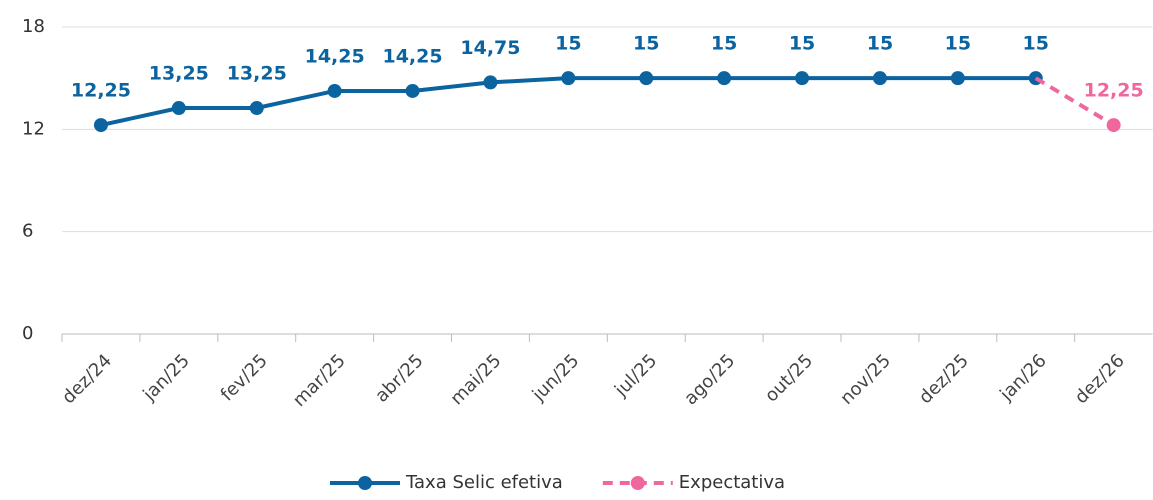 The image size is (1153, 500). Describe the element at coordinates (33, 128) in the screenshot. I see `y-tick-label: 12` at that location.